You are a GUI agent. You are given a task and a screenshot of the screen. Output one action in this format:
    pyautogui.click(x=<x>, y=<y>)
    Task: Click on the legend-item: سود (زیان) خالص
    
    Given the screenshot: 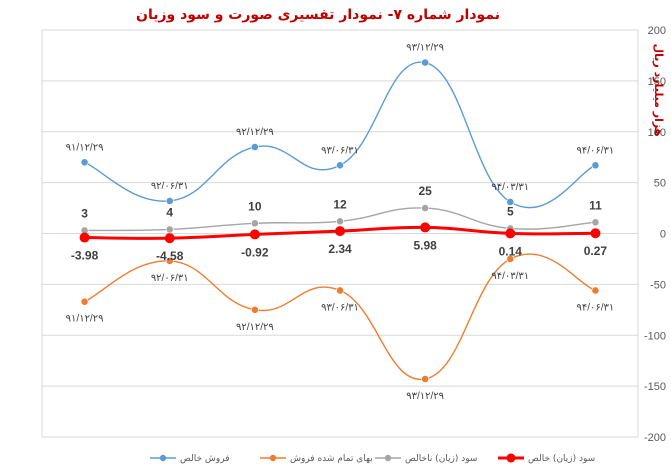 What is the action you would take?
    pyautogui.click(x=546, y=458)
    